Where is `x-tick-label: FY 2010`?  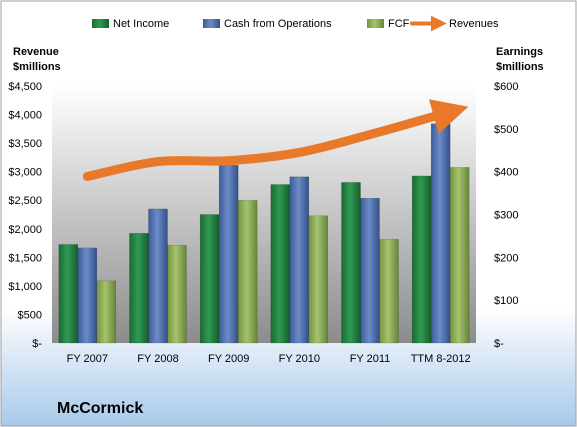
x-tick-label: FY 2010 is located at coordinates (299, 359).